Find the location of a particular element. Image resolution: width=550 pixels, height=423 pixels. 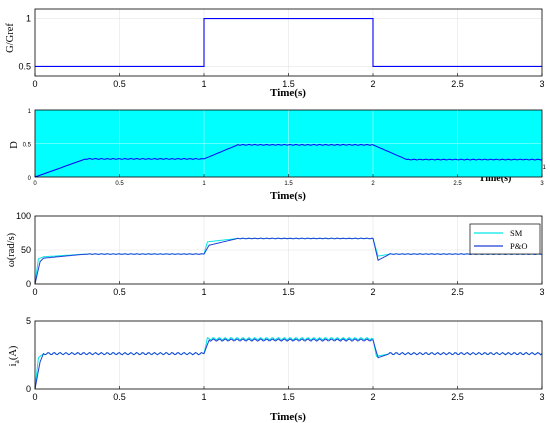

series-line-po is located at coordinates (288, 261).